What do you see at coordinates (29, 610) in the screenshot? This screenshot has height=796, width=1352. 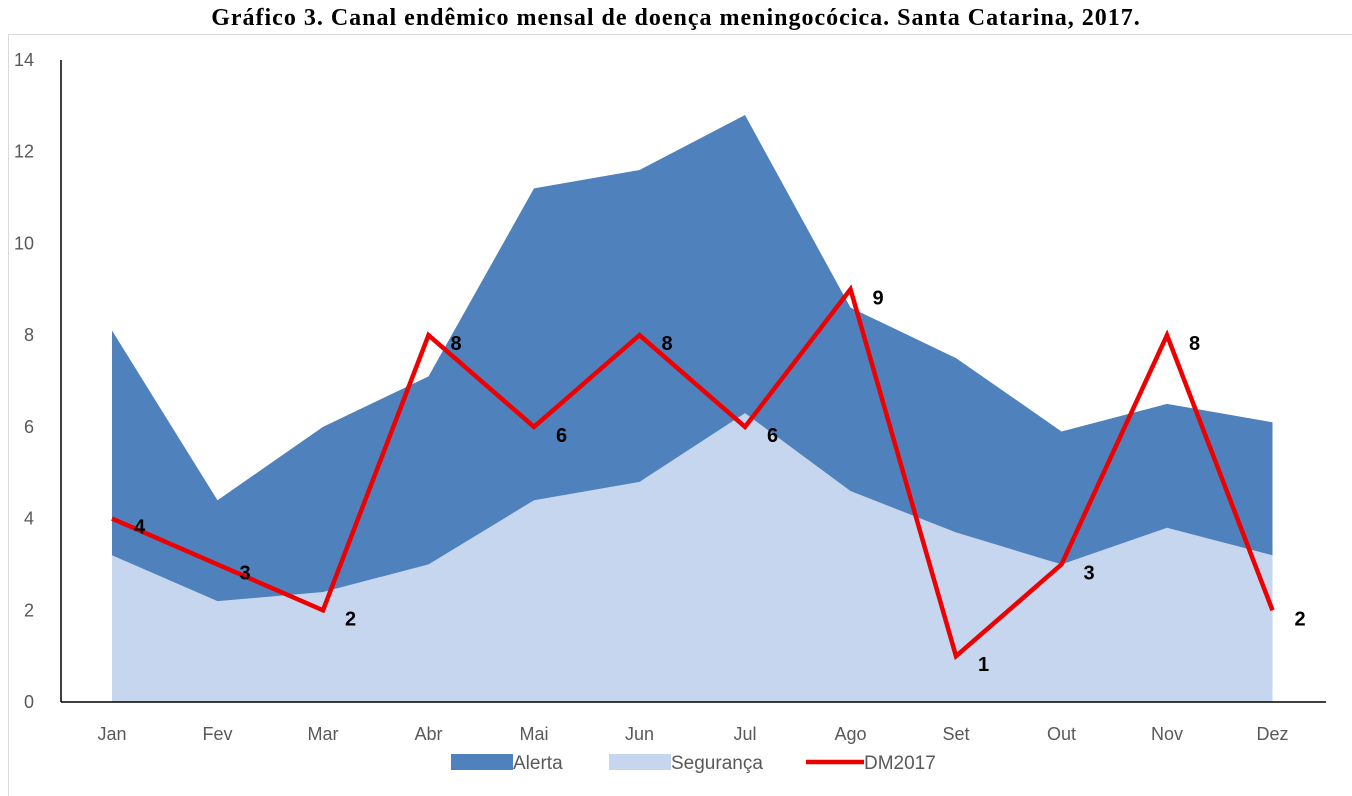 I see `y-tick-label: 2` at bounding box center [29, 610].